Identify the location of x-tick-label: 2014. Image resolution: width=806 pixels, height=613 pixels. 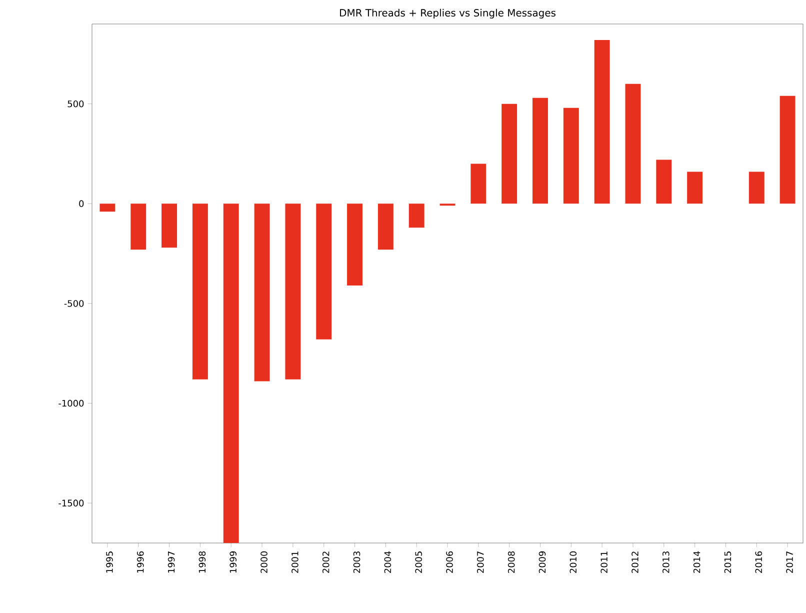
(696, 562).